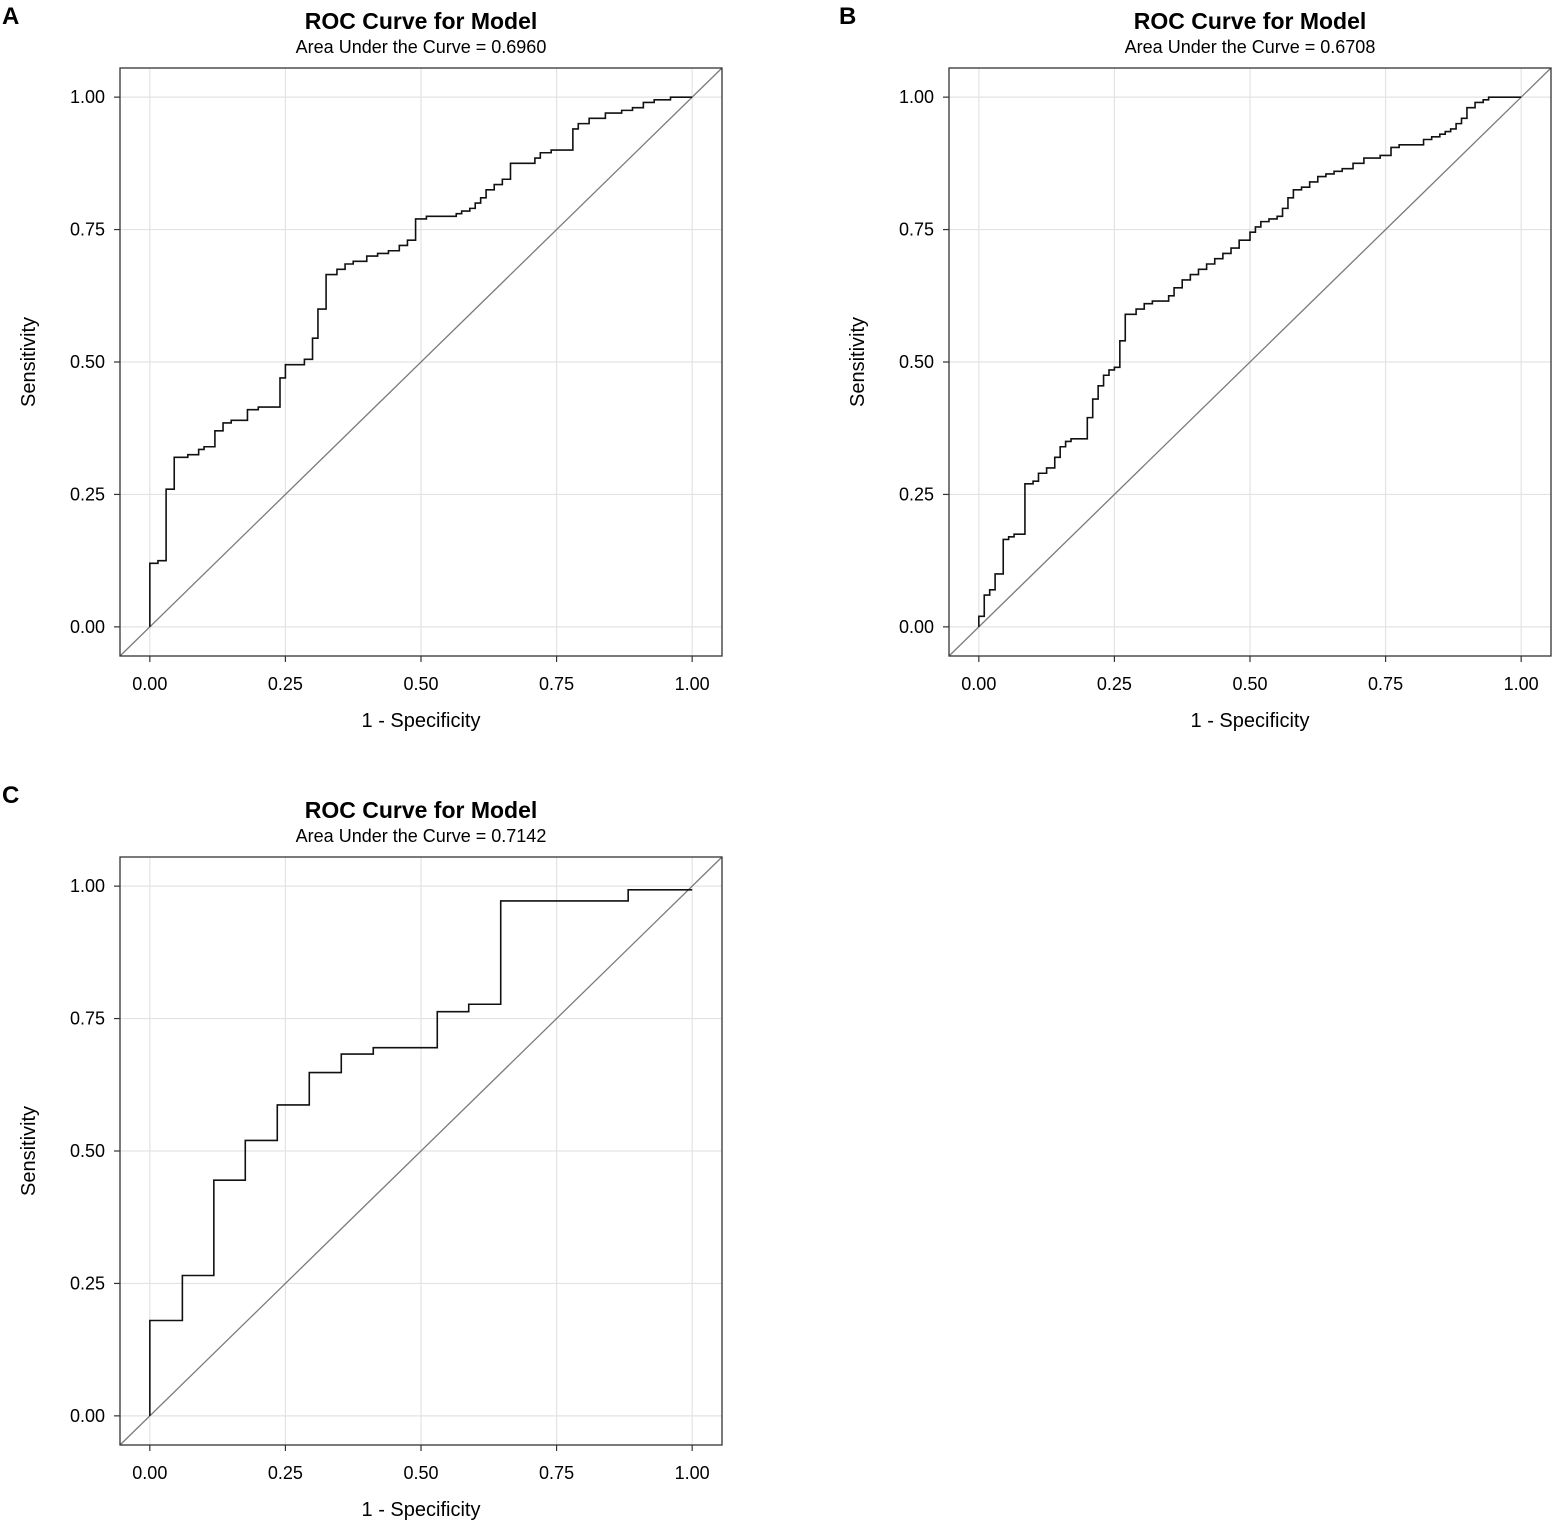 This screenshot has height=1521, width=1553. Describe the element at coordinates (1250, 47) in the screenshot. I see `chart-subtitle: Area Under the Curve = 0.6708` at that location.